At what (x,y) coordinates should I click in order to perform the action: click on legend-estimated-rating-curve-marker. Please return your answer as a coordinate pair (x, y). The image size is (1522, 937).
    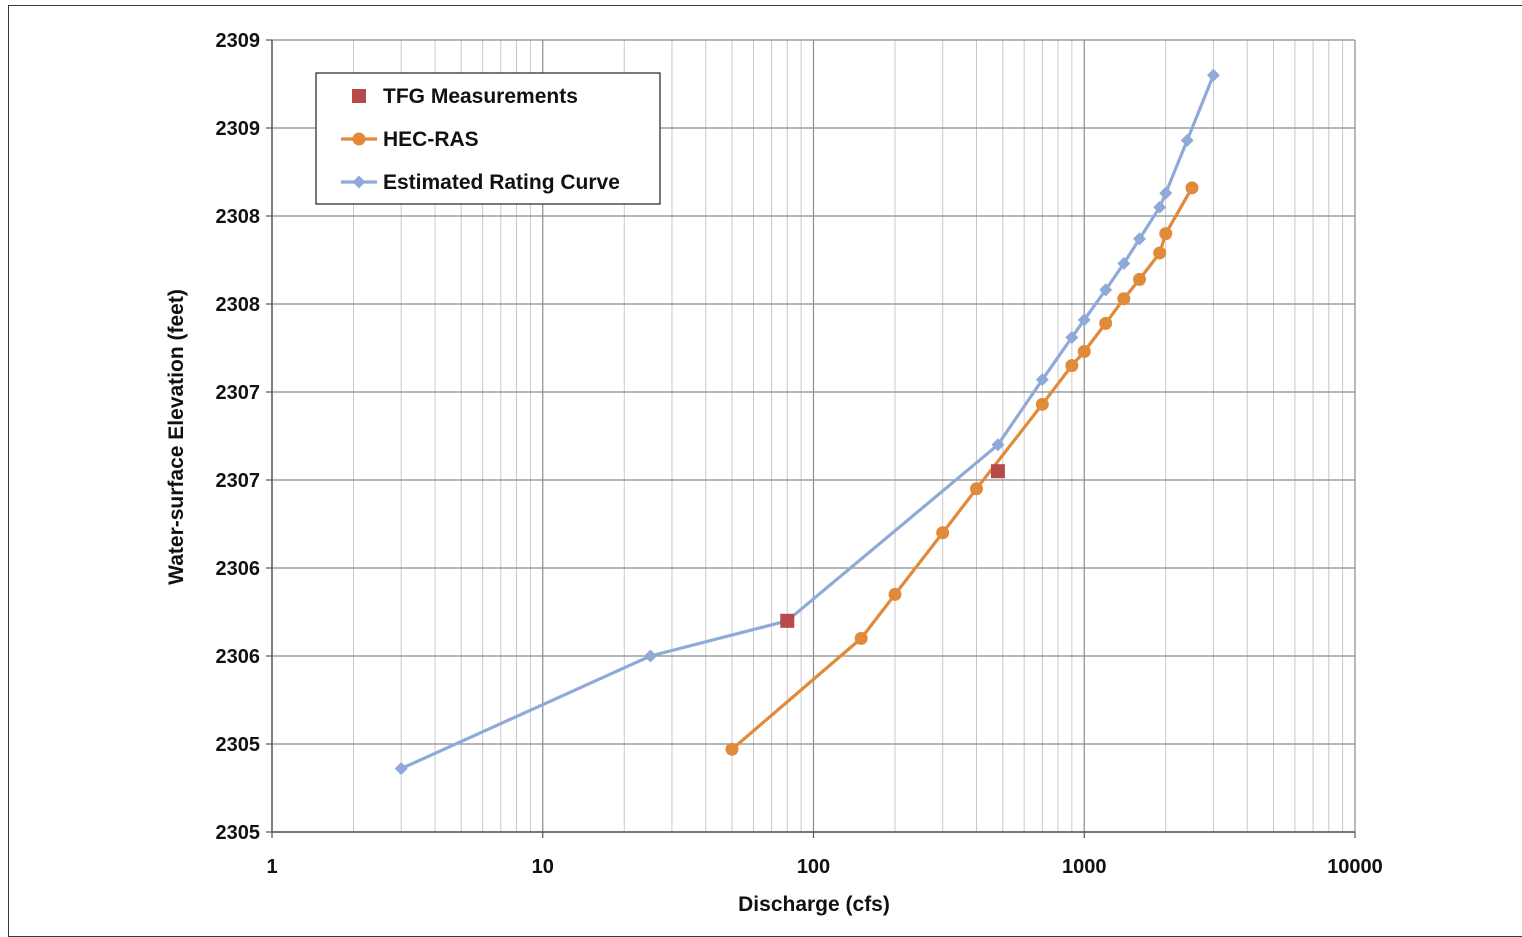
    Looking at the image, I should click on (359, 182).